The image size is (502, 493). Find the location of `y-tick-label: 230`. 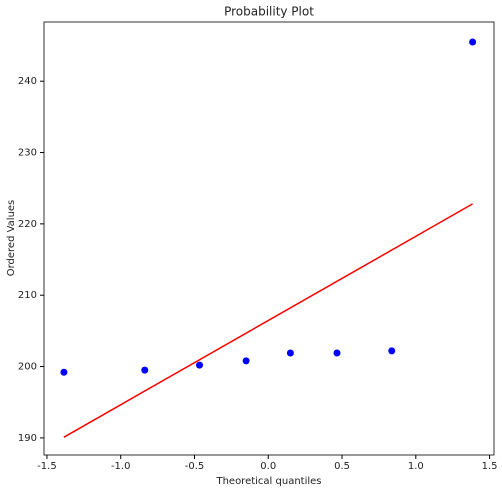

y-tick-label: 230 is located at coordinates (27, 153).